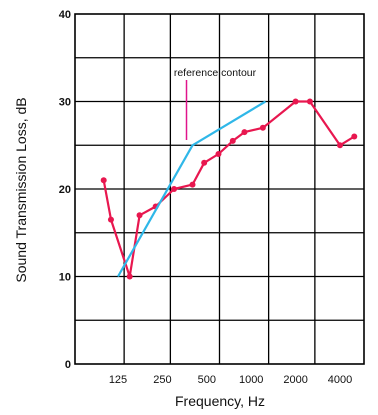 This screenshot has width=378, height=415. What do you see at coordinates (68, 365) in the screenshot?
I see `y-tick-label: 0` at bounding box center [68, 365].